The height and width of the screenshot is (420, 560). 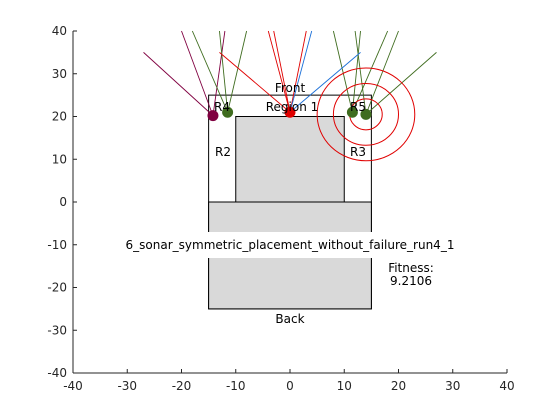 I want to click on x-tick-label-7: 30, so click(x=452, y=386).